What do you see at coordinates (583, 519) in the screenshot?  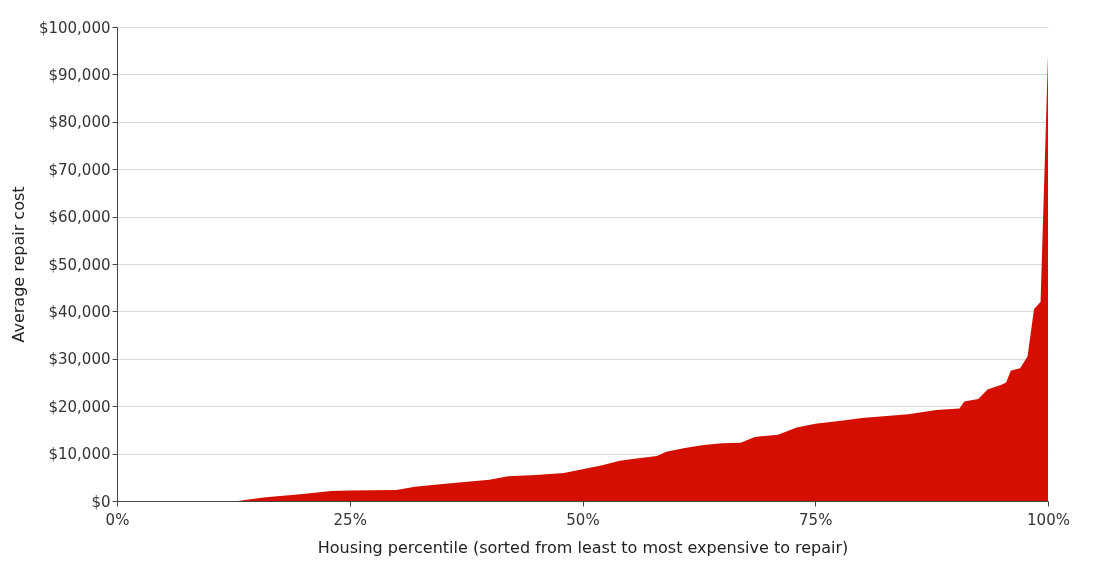 I see `x-tick-label: 50%` at bounding box center [583, 519].